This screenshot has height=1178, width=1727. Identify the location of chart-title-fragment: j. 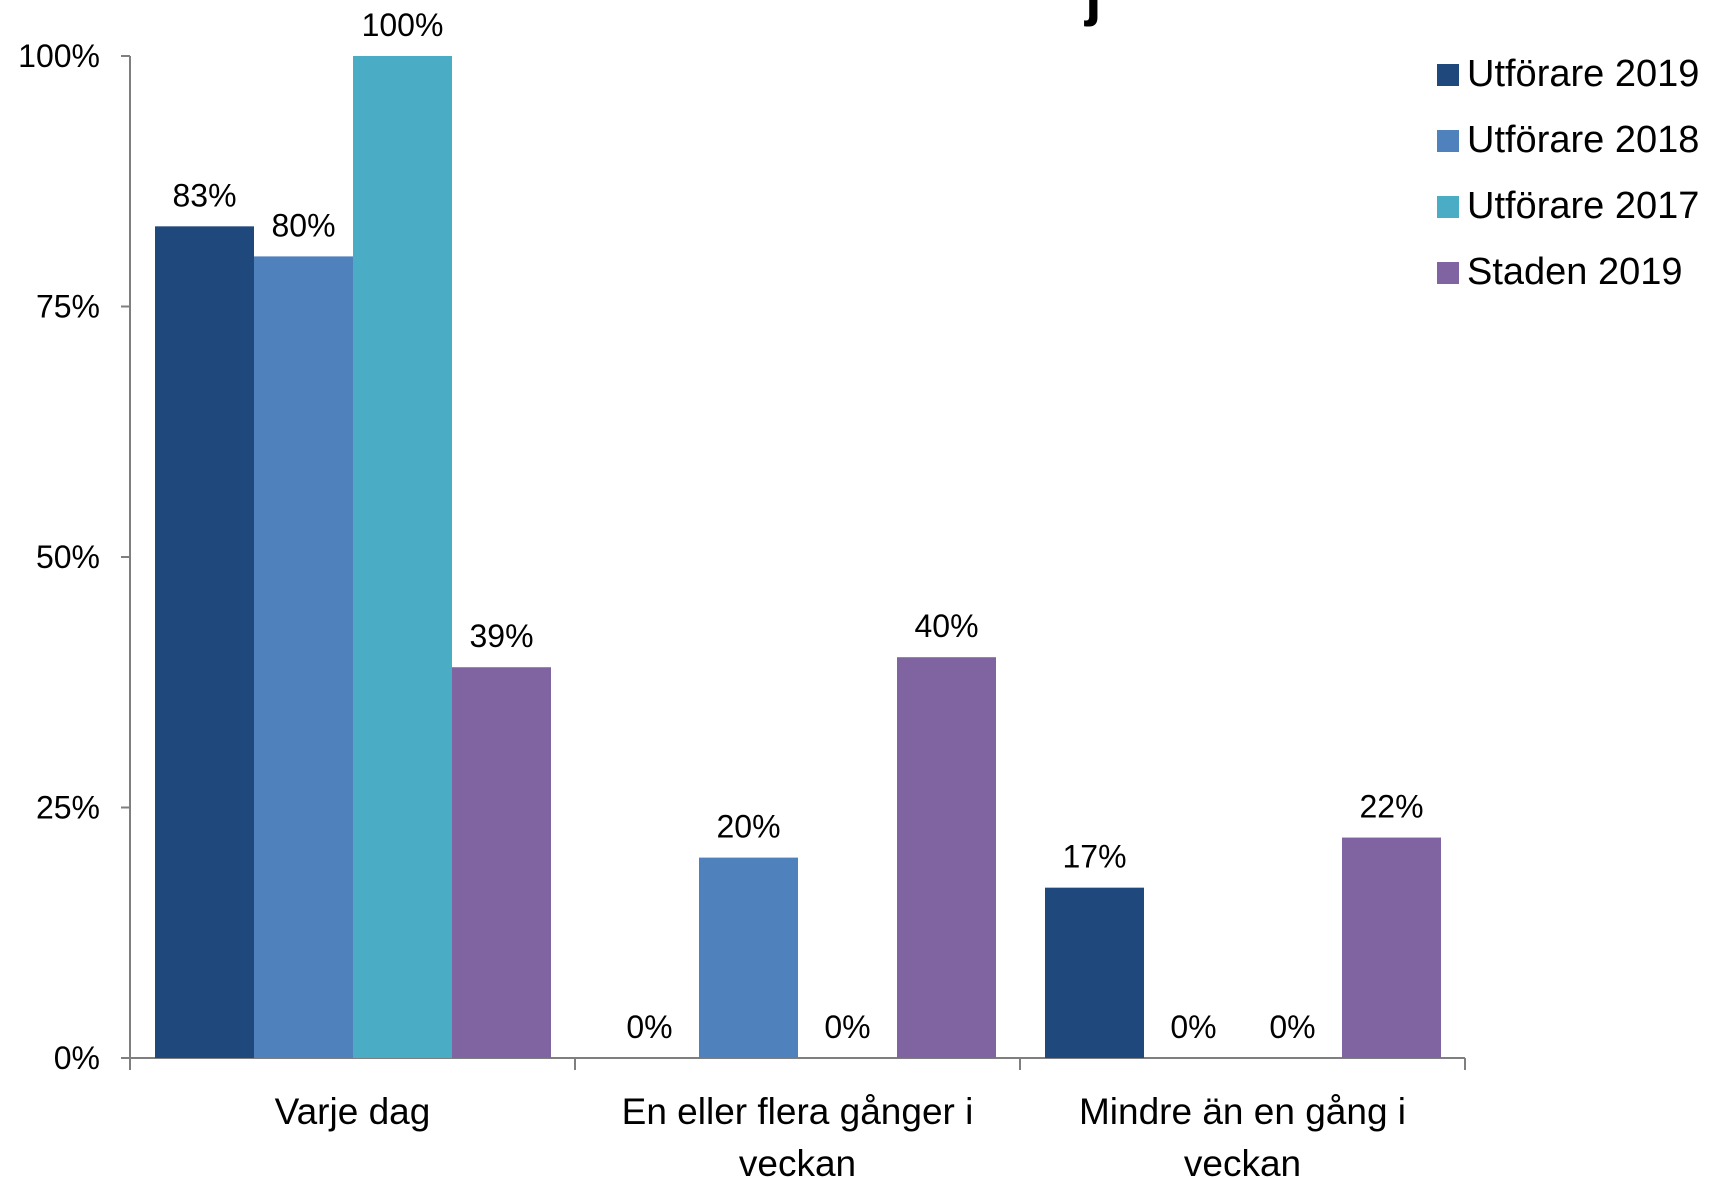
(1093, 13).